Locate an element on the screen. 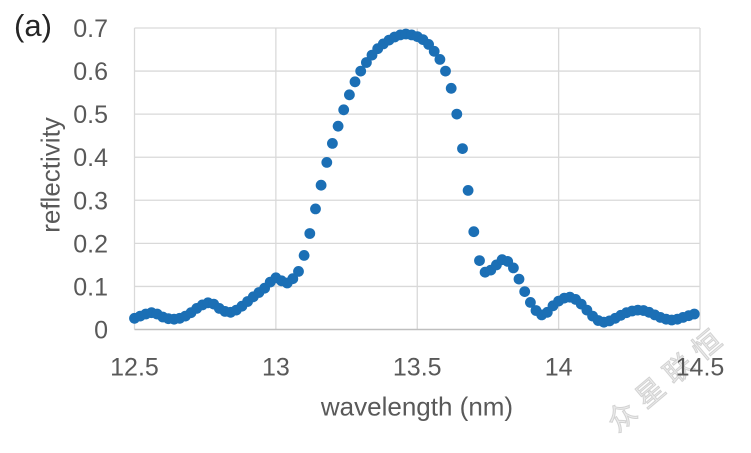 This screenshot has width=751, height=453. y-tick-label: 0 is located at coordinates (101, 331).